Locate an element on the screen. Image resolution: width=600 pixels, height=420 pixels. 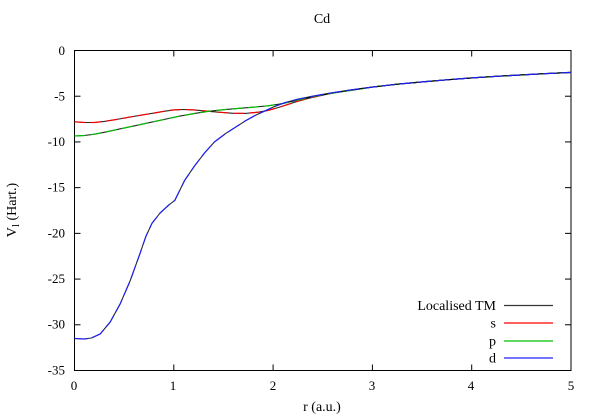
x-tick-label-4: 4 is located at coordinates (471, 385).